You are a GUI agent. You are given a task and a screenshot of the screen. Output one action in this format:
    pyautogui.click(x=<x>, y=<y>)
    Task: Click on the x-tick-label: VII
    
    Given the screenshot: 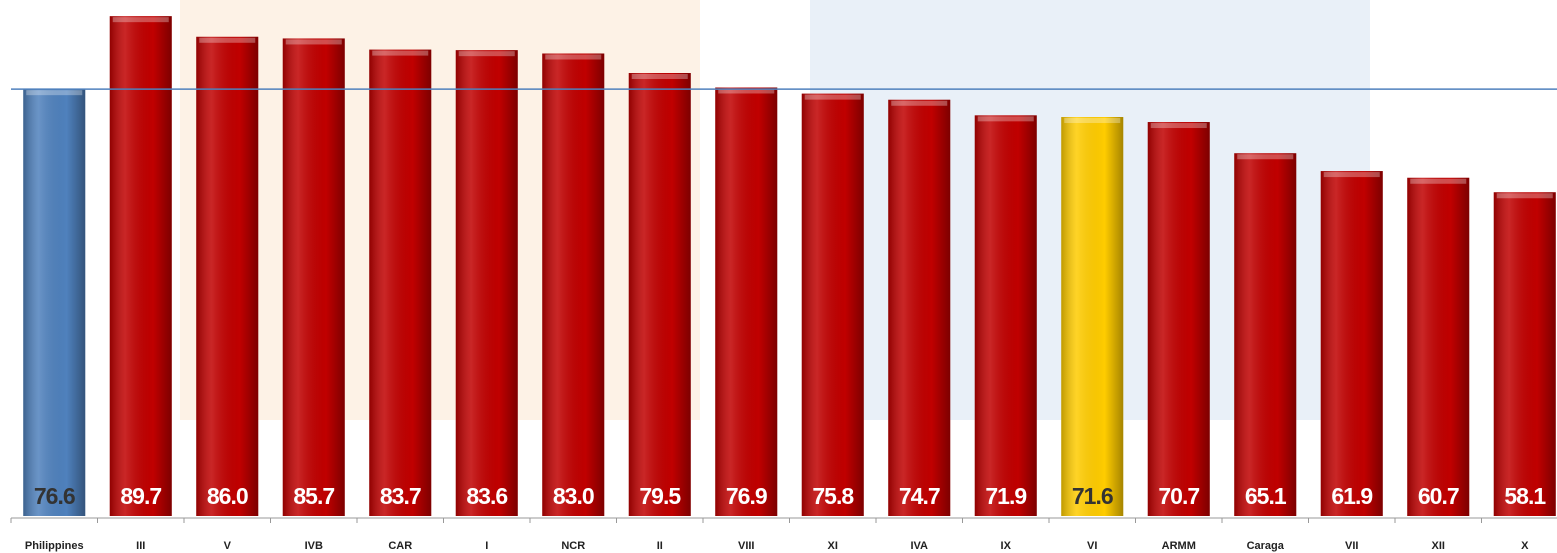 What is the action you would take?
    pyautogui.click(x=1351, y=546)
    